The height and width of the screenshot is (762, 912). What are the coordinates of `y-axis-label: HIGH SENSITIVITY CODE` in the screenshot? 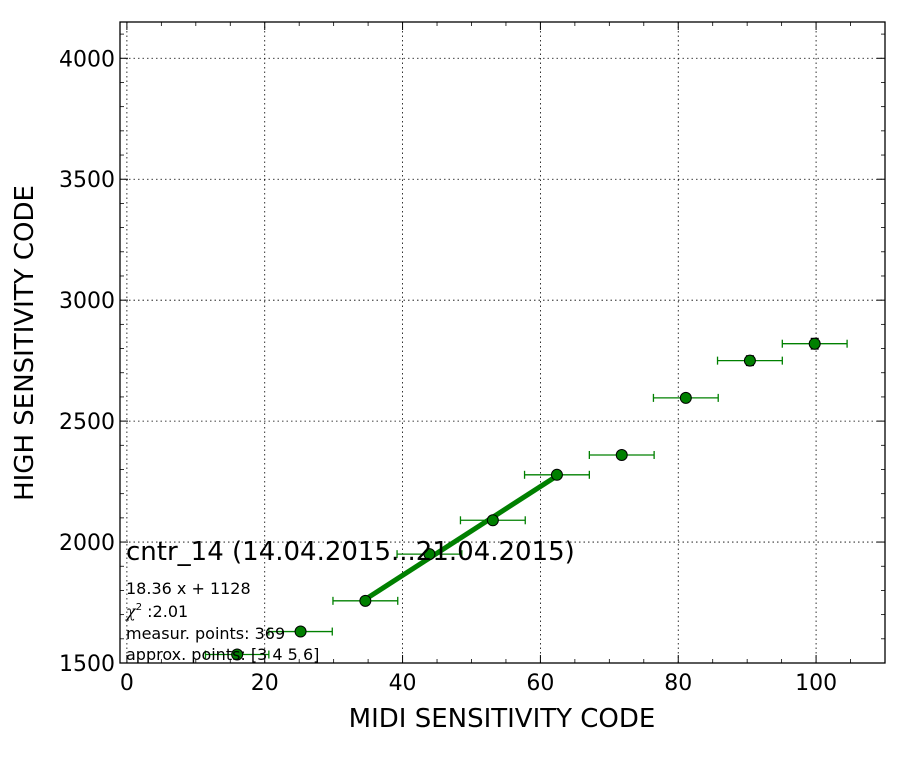 It's located at (25, 343).